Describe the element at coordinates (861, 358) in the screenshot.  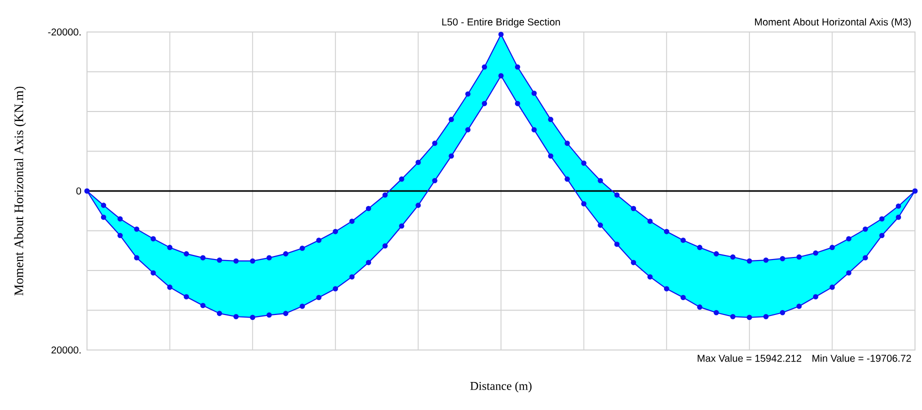
I see `text: Min Value = -19706.72` at that location.